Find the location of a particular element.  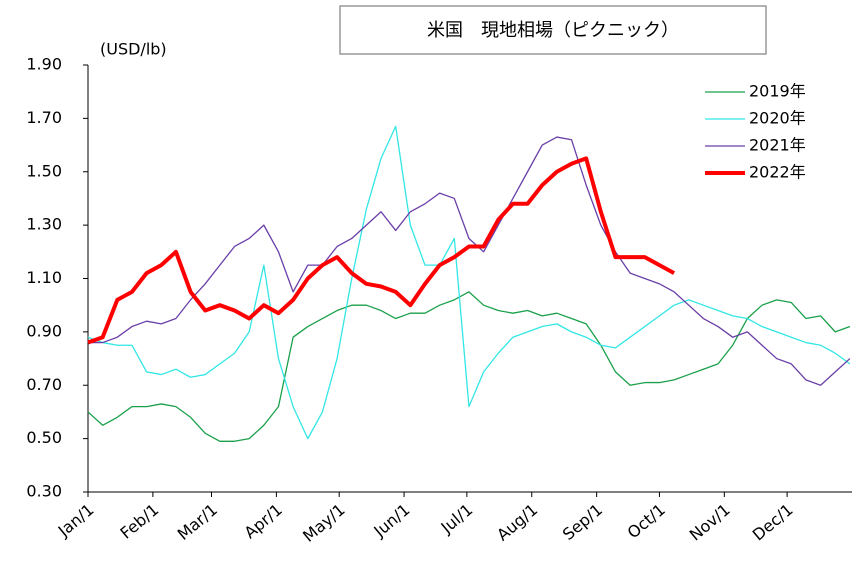

y-tick-label: 1.50 is located at coordinates (44, 170).